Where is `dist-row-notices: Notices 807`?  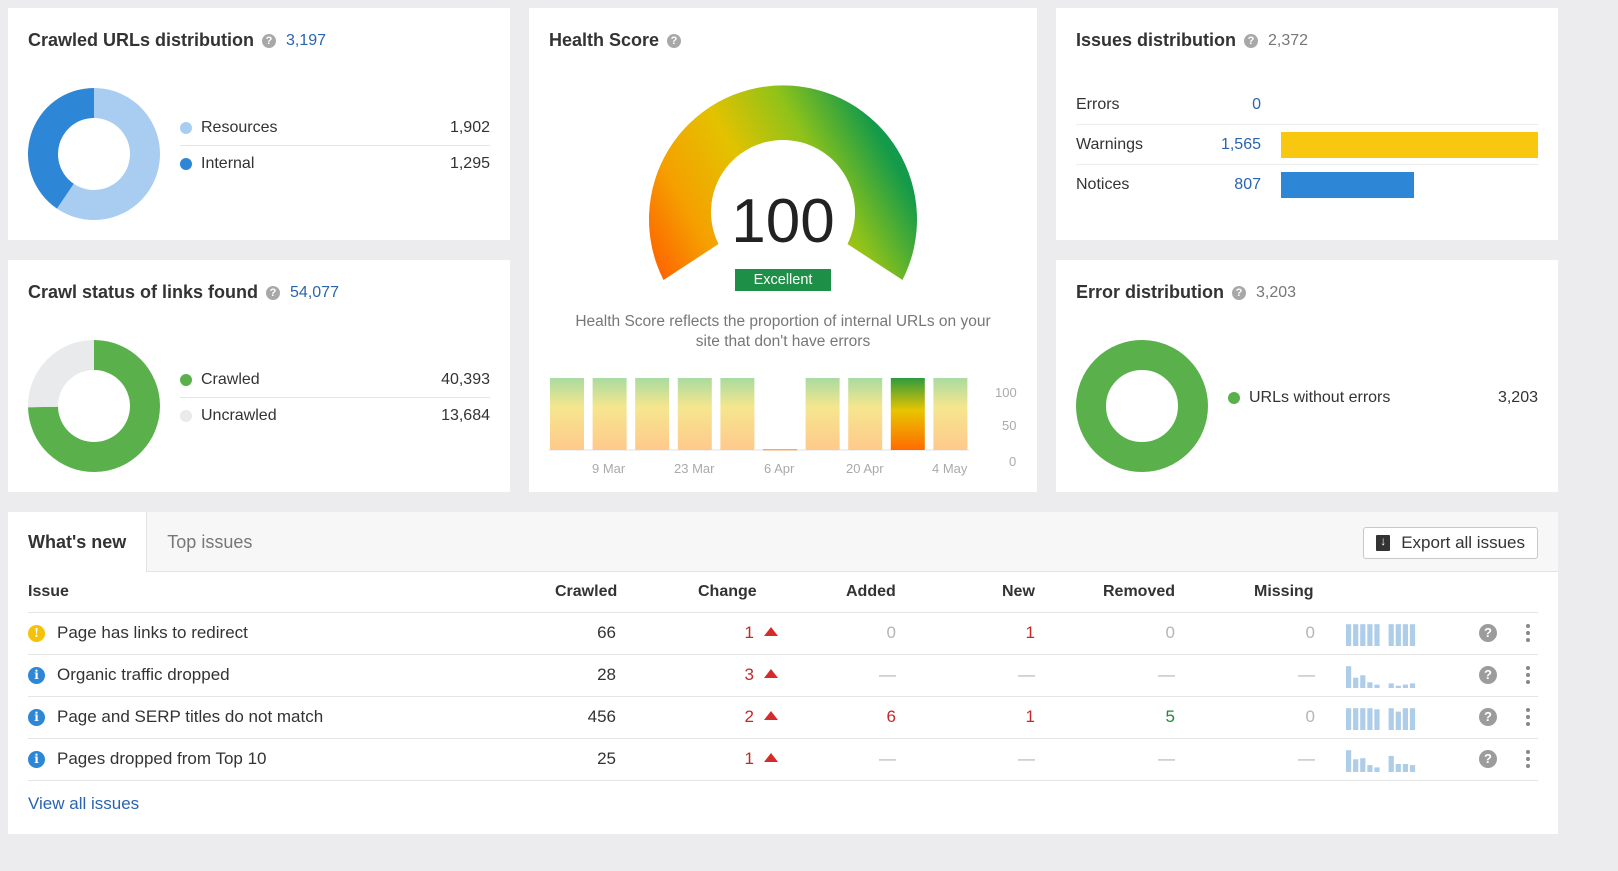 dist-row-notices: Notices 807 is located at coordinates (1307, 185).